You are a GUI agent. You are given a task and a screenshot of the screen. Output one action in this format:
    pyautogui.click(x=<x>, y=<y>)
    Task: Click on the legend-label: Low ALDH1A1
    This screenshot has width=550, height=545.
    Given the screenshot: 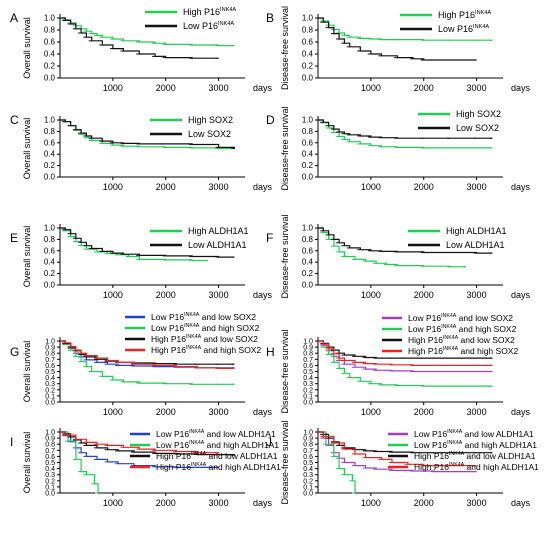 What is the action you would take?
    pyautogui.click(x=475, y=245)
    